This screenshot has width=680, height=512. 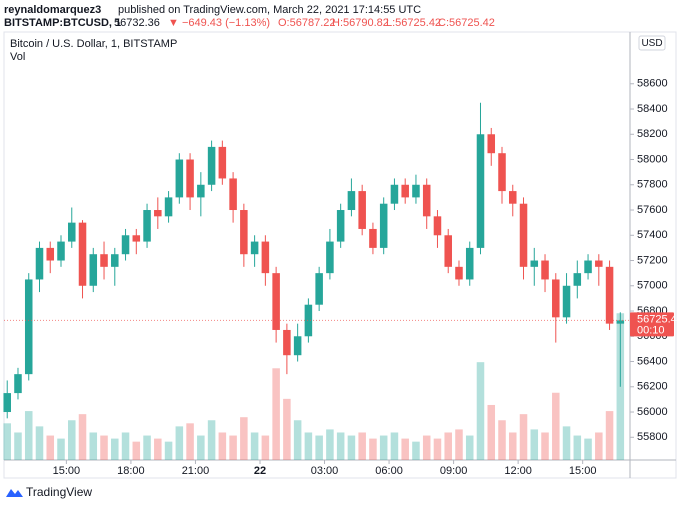 What do you see at coordinates (389, 471) in the screenshot?
I see `x-tick-label: 06:00` at bounding box center [389, 471].